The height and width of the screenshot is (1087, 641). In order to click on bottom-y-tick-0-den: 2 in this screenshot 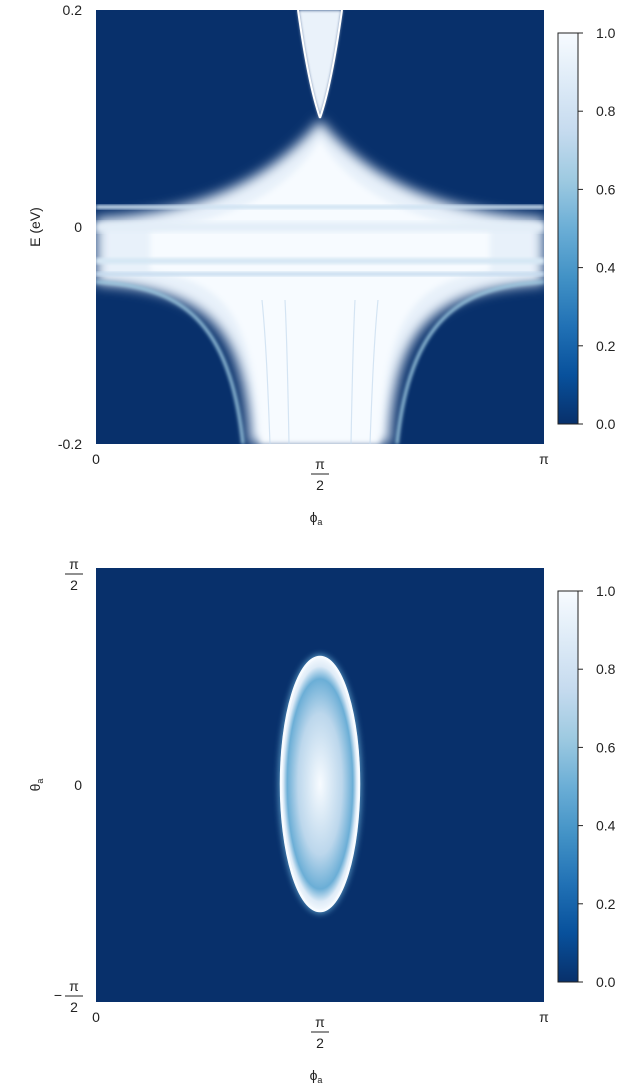, I will do `click(74, 585)`.